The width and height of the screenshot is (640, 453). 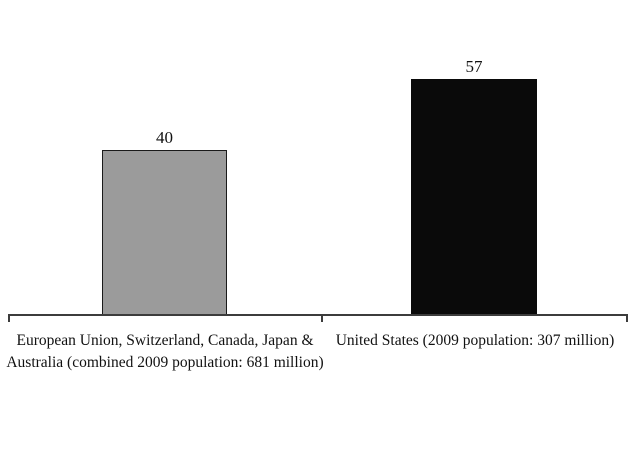 What do you see at coordinates (9, 319) in the screenshot?
I see `x-axis-tick-left` at bounding box center [9, 319].